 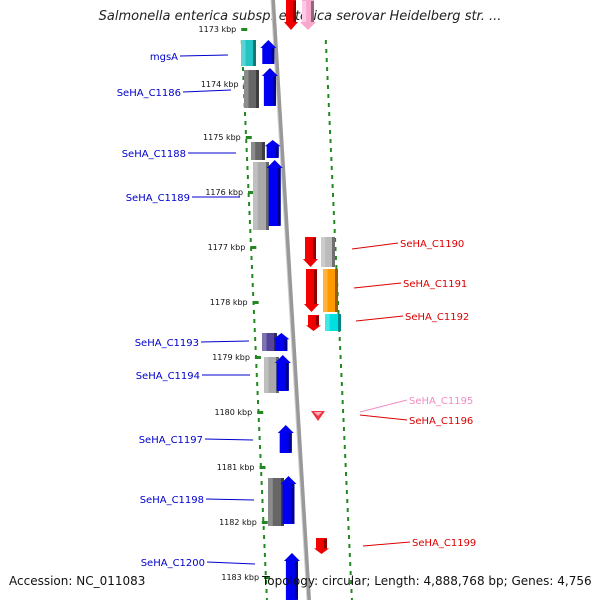 What do you see at coordinates (321, 546) in the screenshot?
I see `gene-arrow-seha-c1199` at bounding box center [321, 546].